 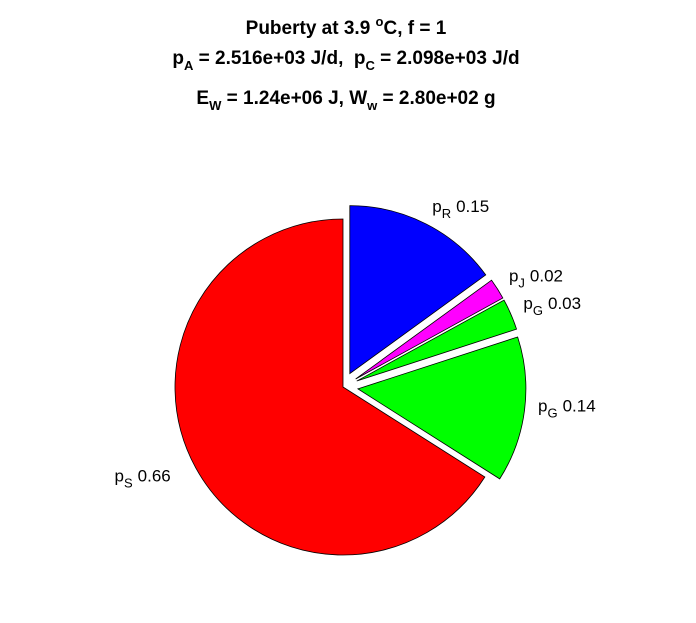 I want to click on title-sub: W, so click(x=215, y=105).